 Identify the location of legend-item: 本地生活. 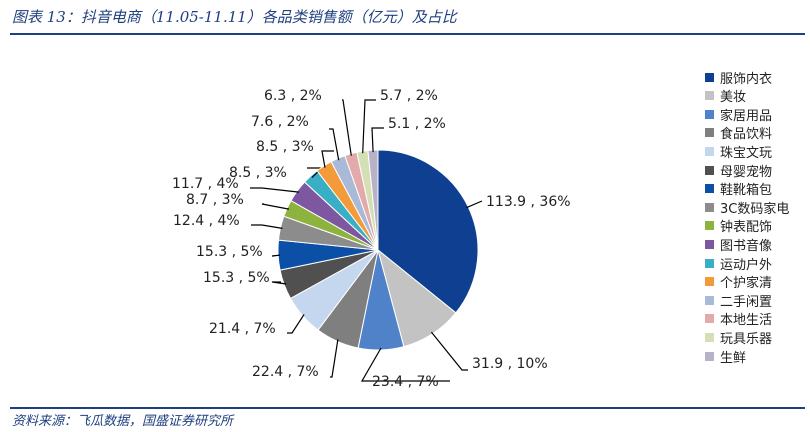
(738, 319).